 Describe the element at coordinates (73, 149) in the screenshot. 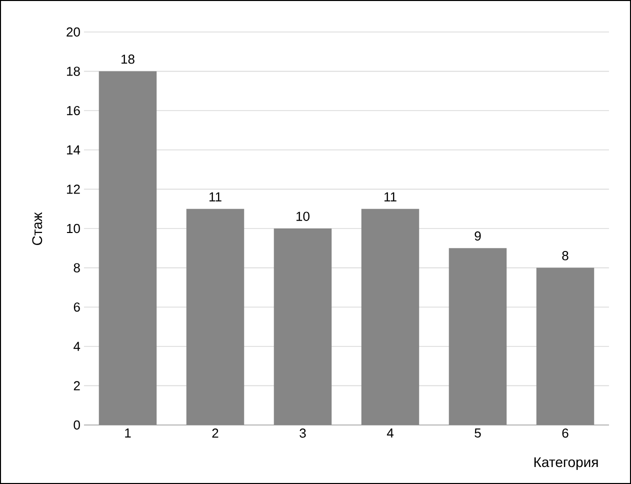

I see `y-tick-label: 14` at that location.